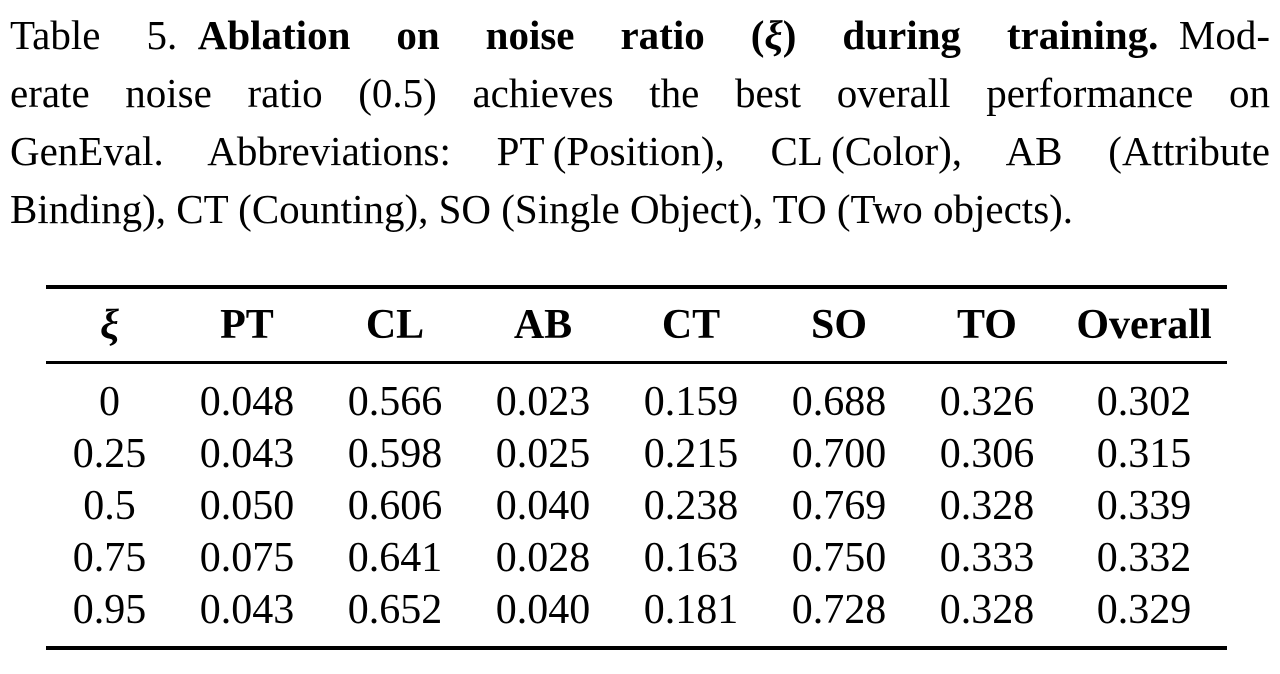  What do you see at coordinates (1214, 35) in the screenshot?
I see `caption-segment: Mod-` at bounding box center [1214, 35].